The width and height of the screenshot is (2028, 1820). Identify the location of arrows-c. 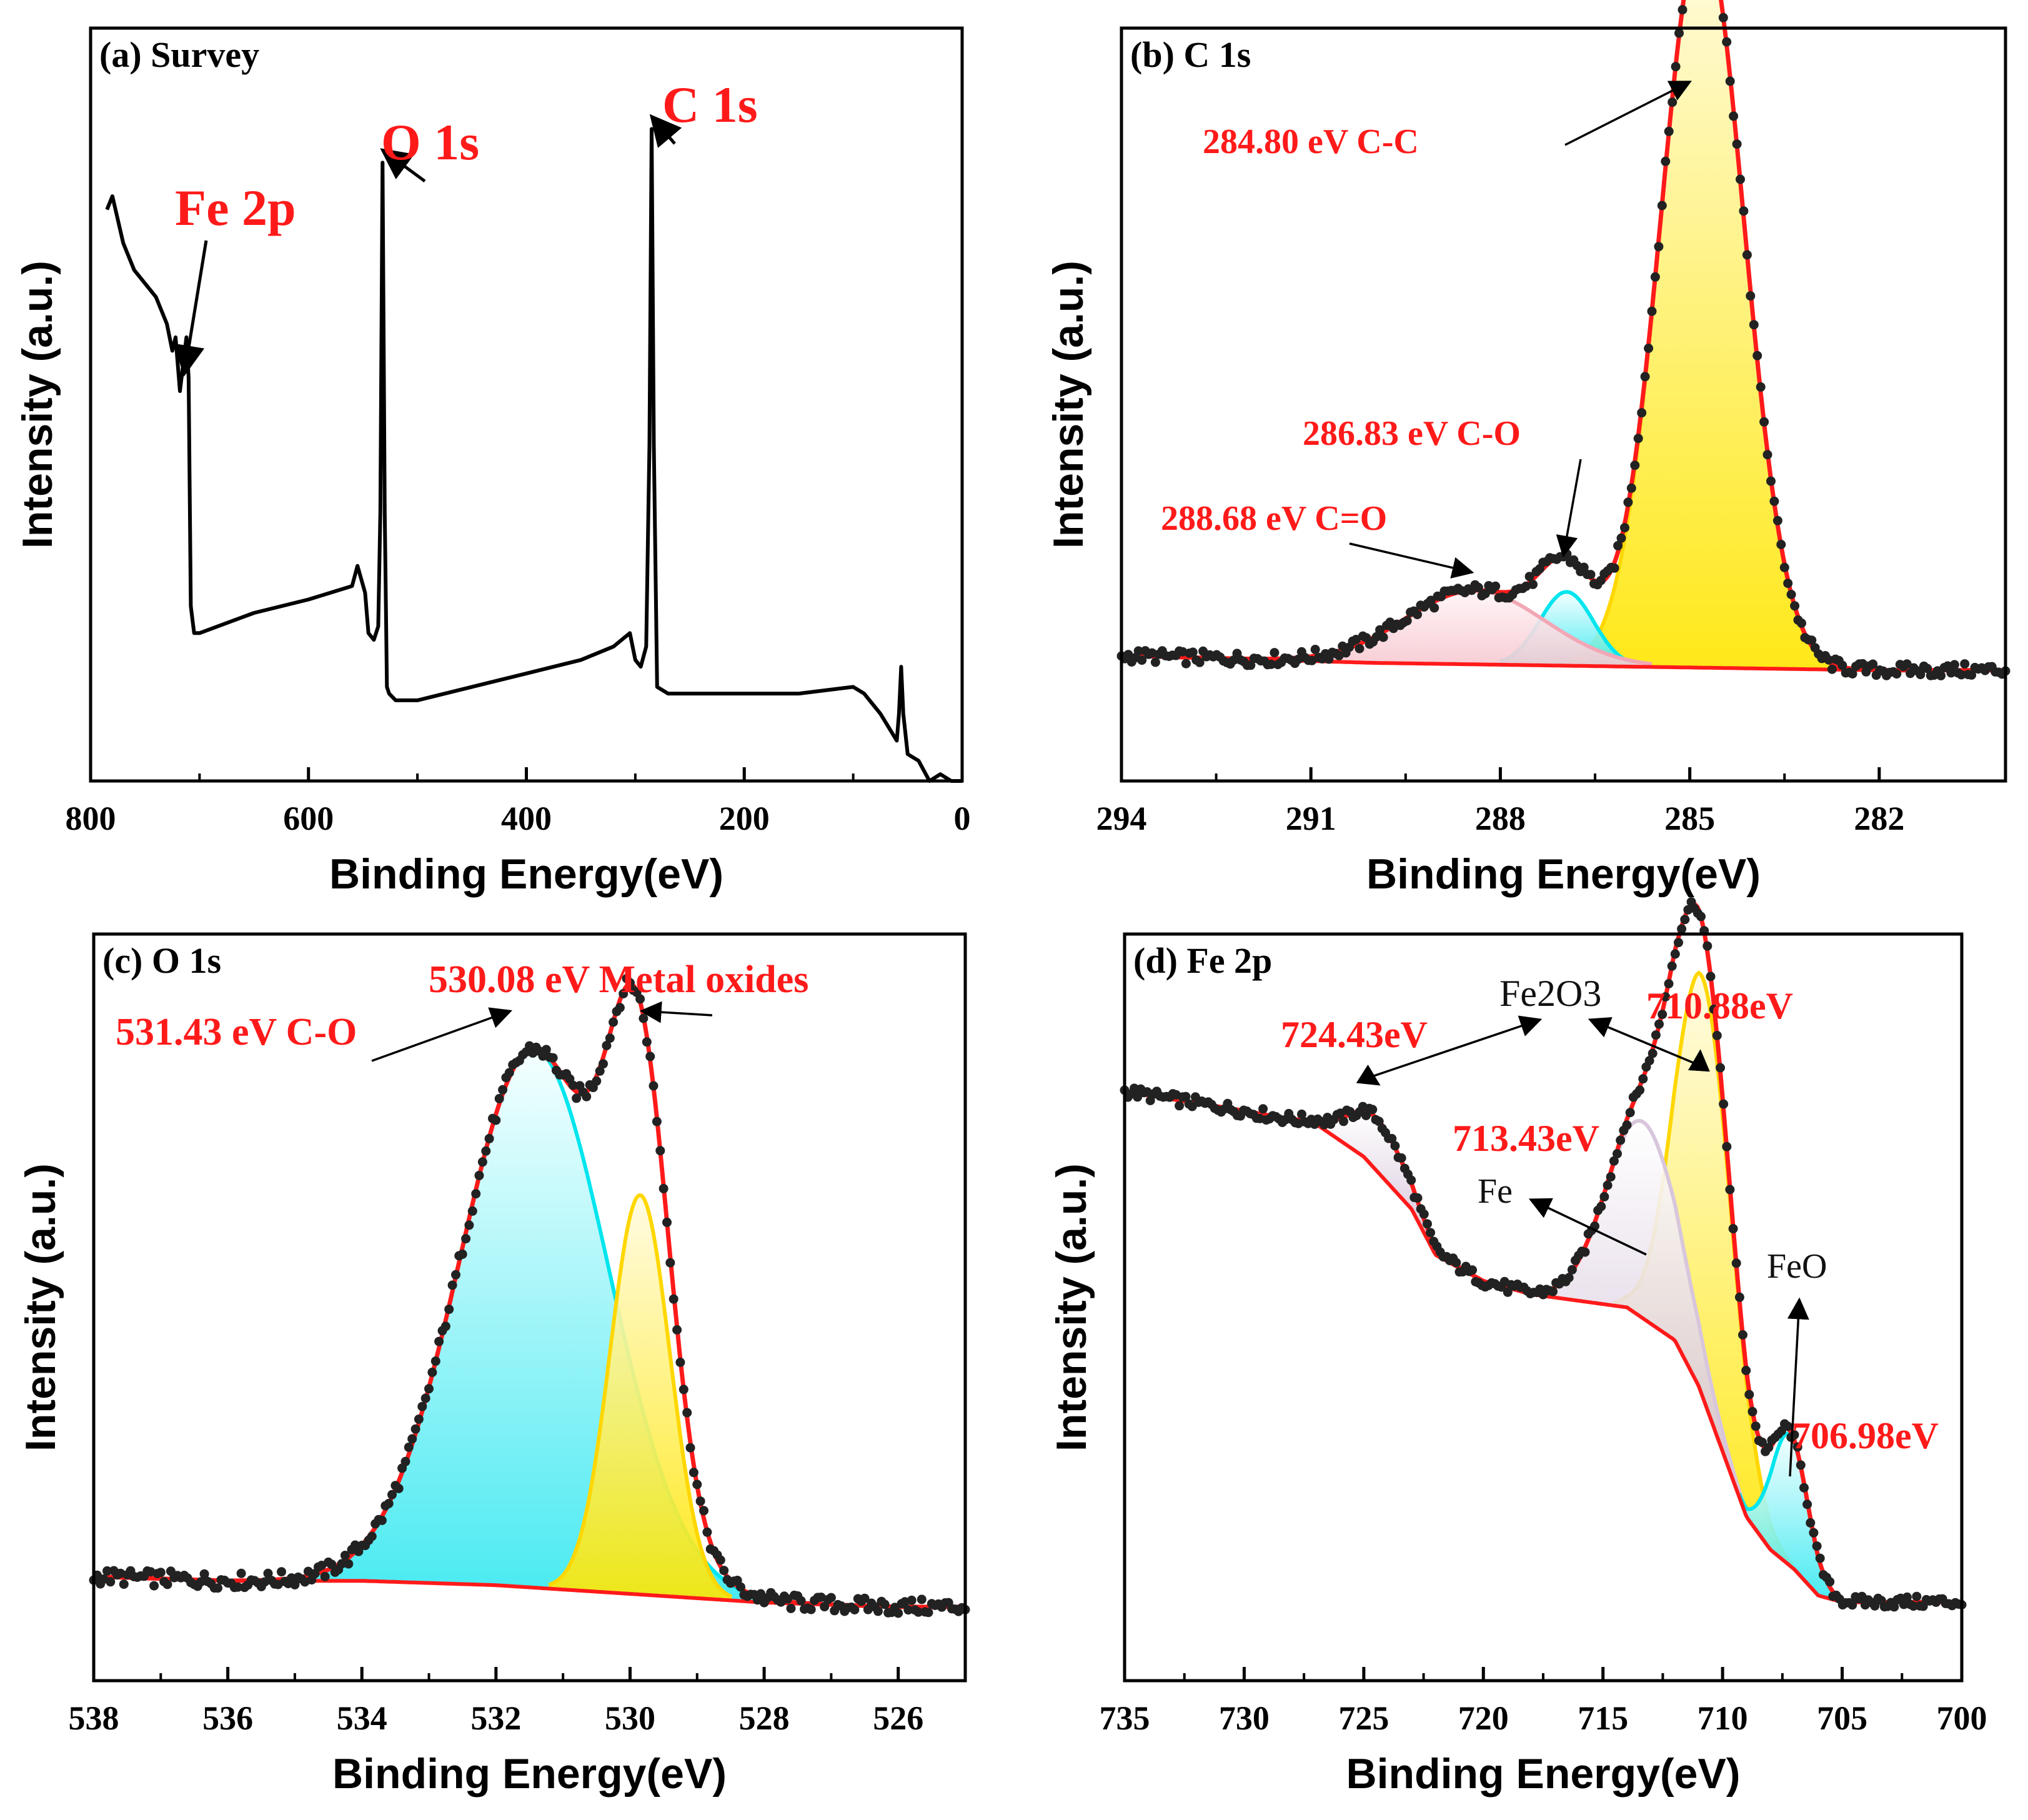
(542, 1031).